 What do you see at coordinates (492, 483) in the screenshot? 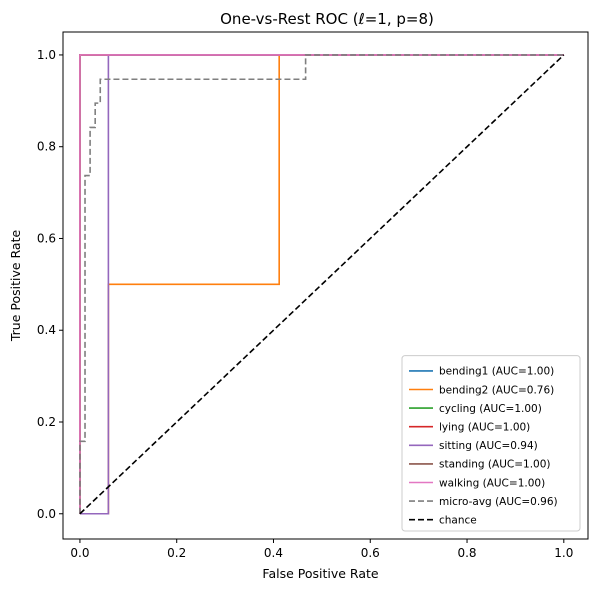
I see `legend-label: walking (AUC=1.00)` at bounding box center [492, 483].